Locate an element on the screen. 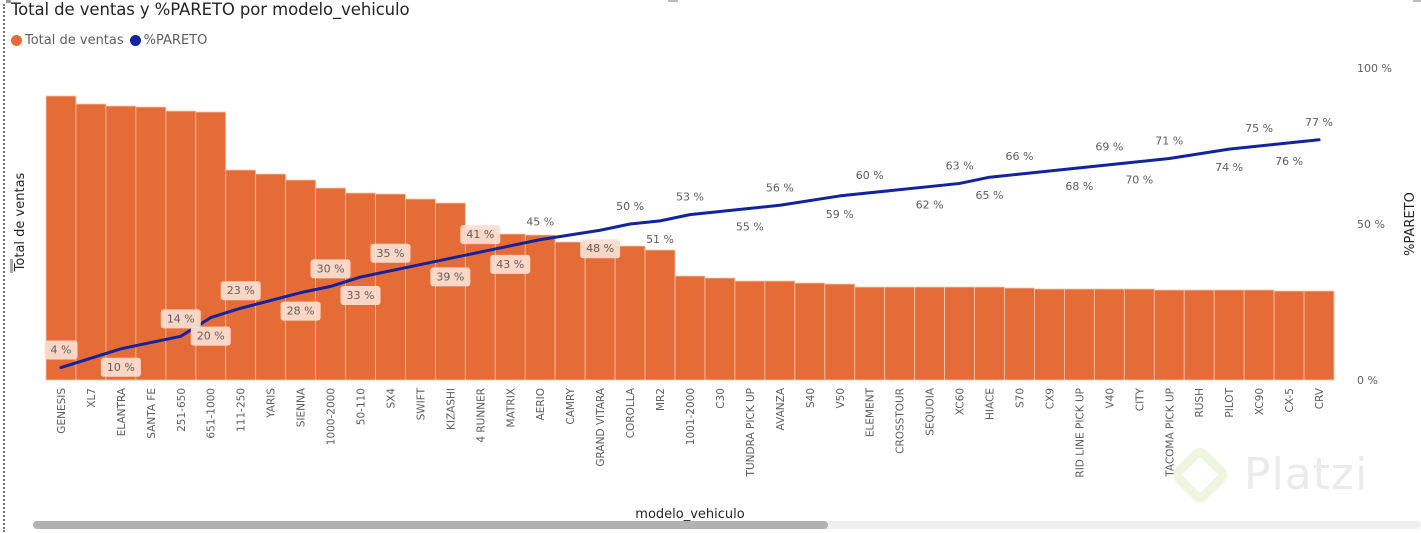  x-tick-label: 1000-2000 is located at coordinates (332, 416).